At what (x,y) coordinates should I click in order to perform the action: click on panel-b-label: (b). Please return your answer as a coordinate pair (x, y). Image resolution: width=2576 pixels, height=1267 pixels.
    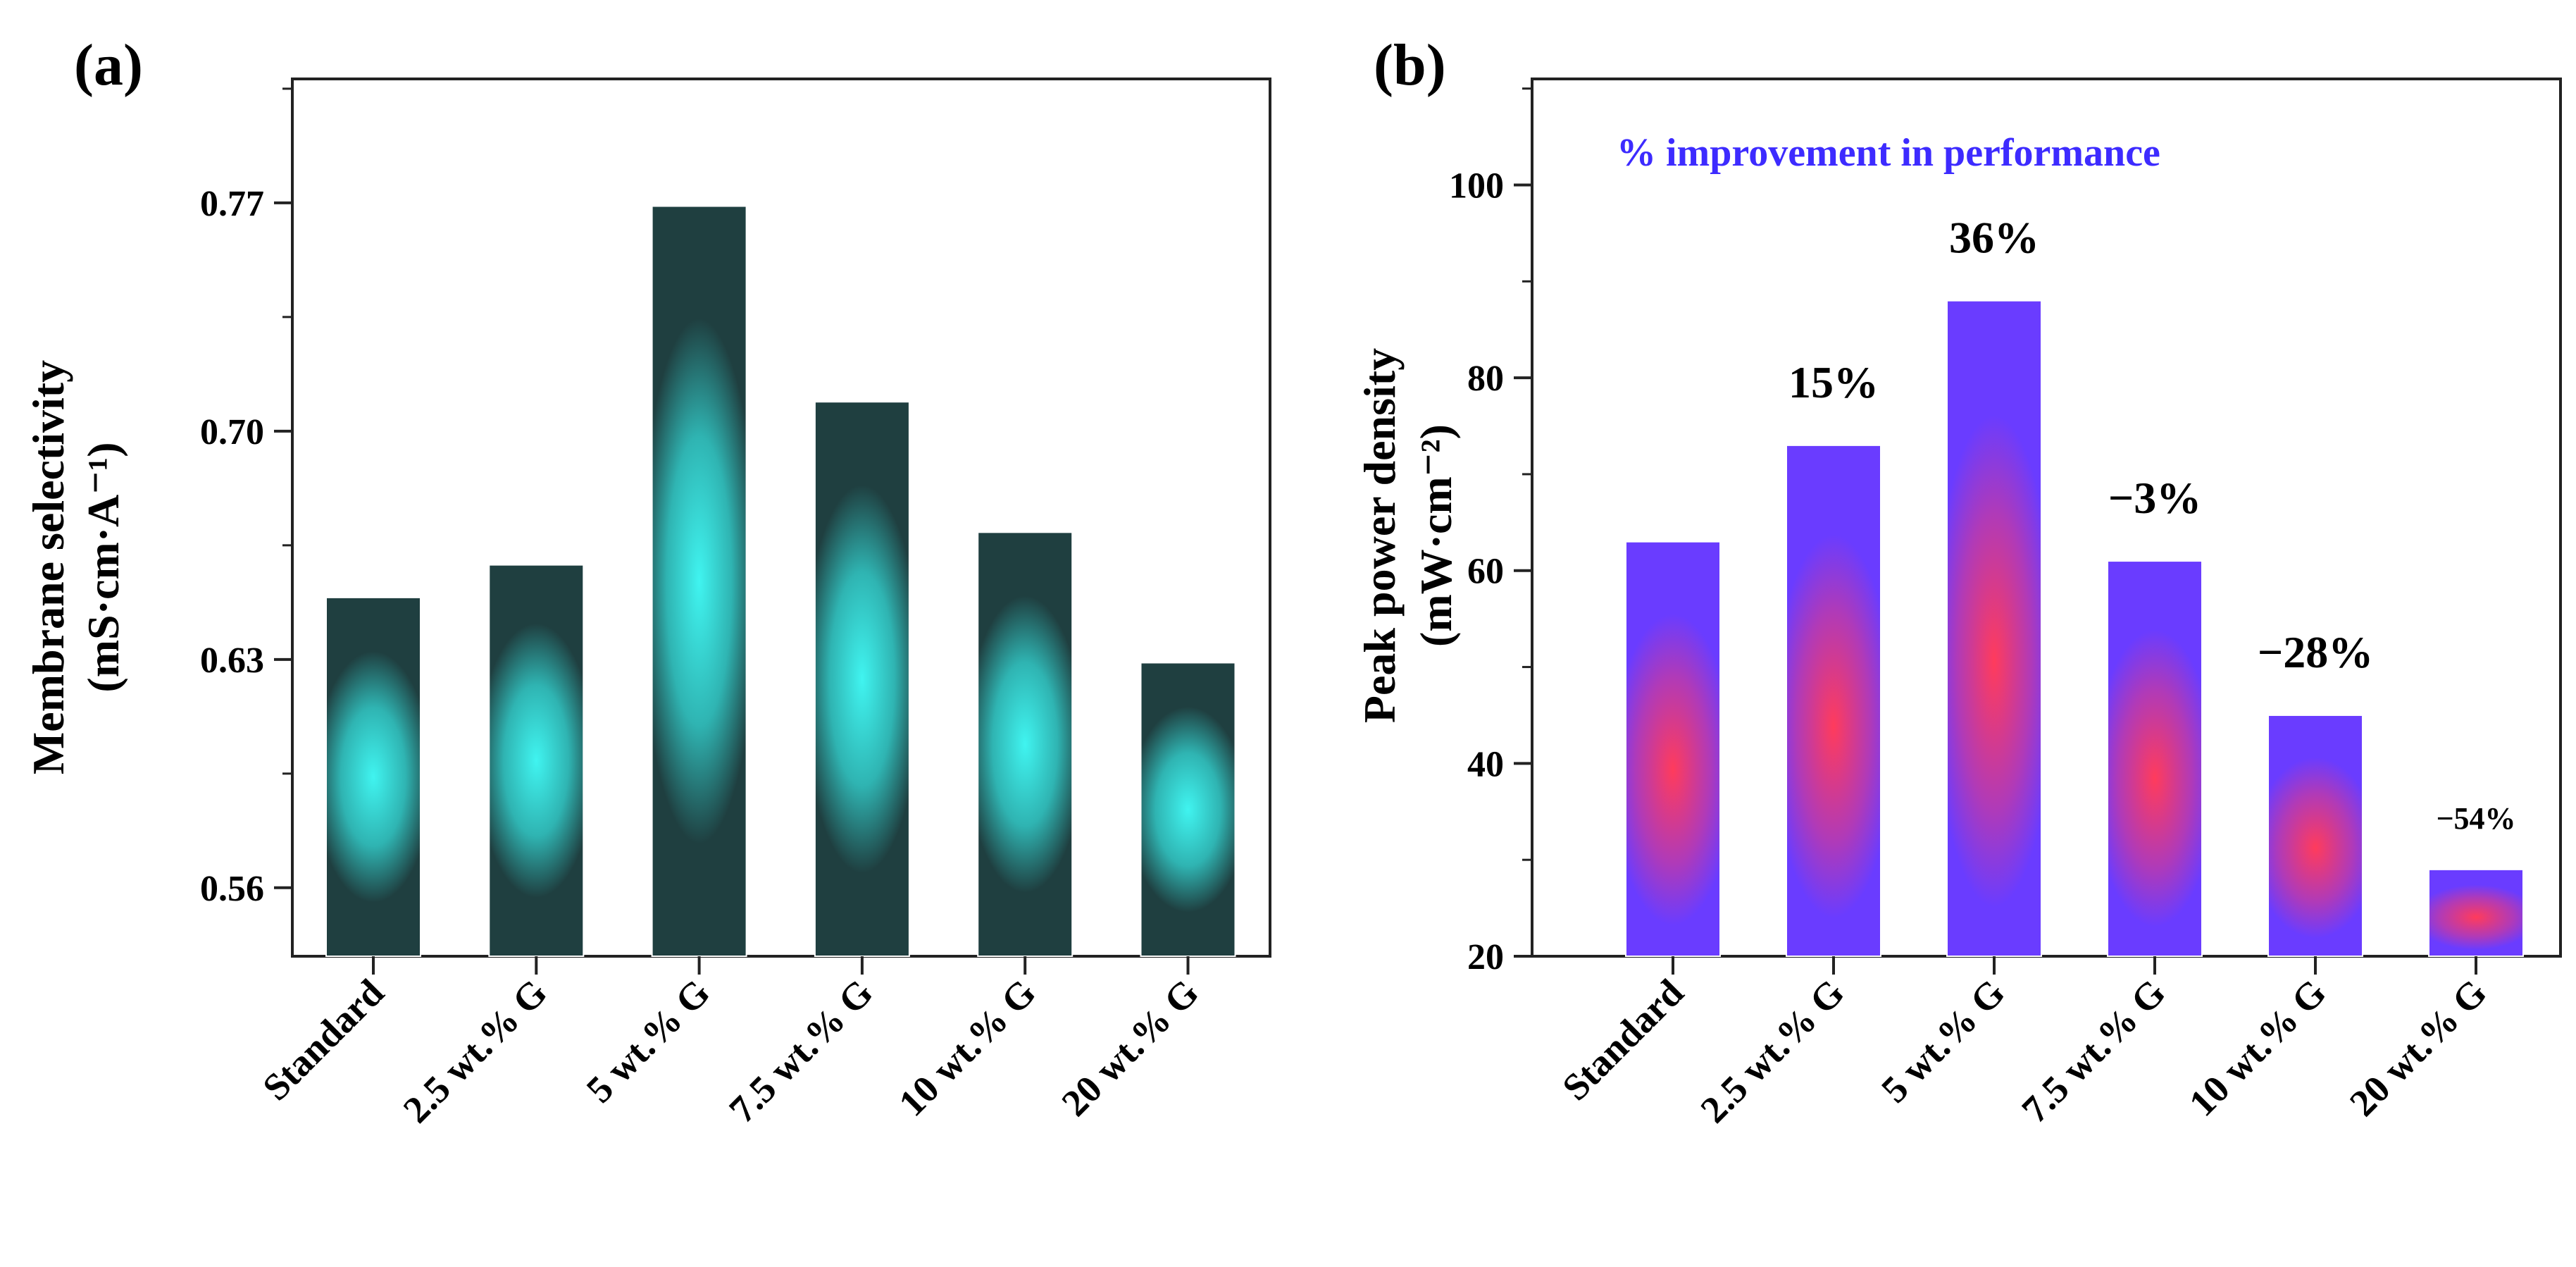
    Looking at the image, I should click on (1410, 65).